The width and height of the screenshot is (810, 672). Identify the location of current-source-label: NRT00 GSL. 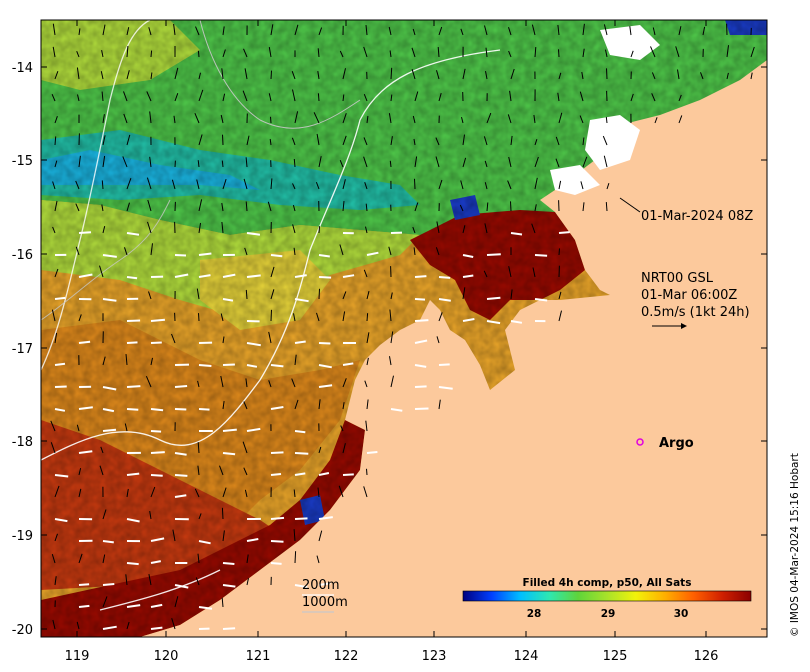
(677, 278).